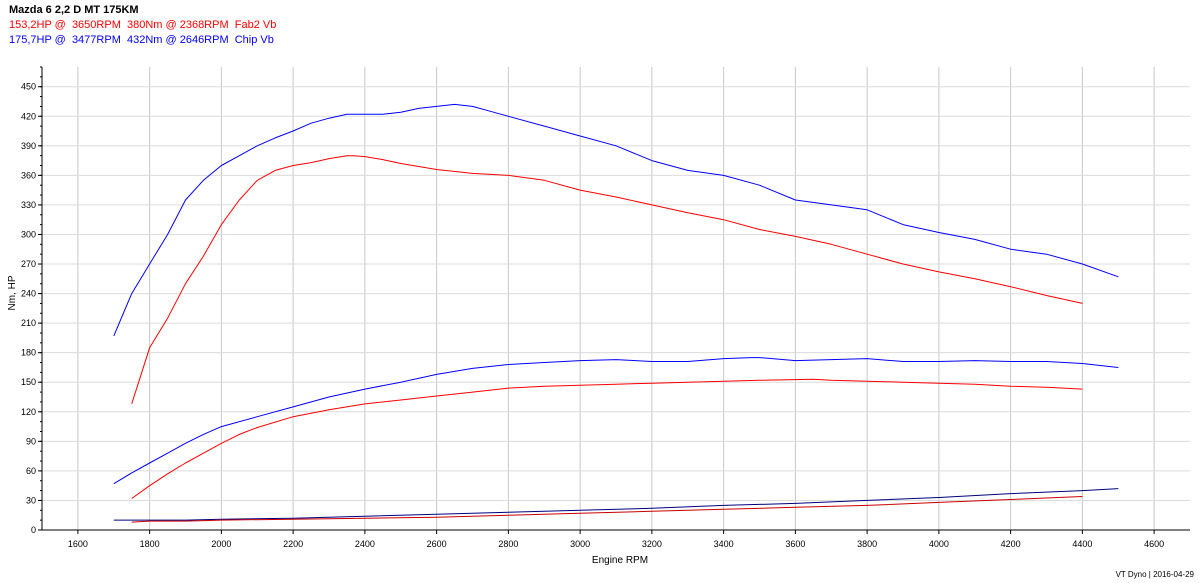 Image resolution: width=1200 pixels, height=583 pixels. I want to click on y-tick-label: 60, so click(31, 471).